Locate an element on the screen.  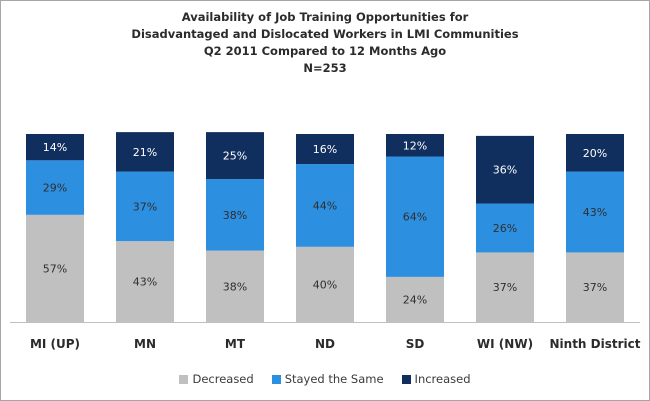
bar-increased-wi-nw is located at coordinates (505, 169).